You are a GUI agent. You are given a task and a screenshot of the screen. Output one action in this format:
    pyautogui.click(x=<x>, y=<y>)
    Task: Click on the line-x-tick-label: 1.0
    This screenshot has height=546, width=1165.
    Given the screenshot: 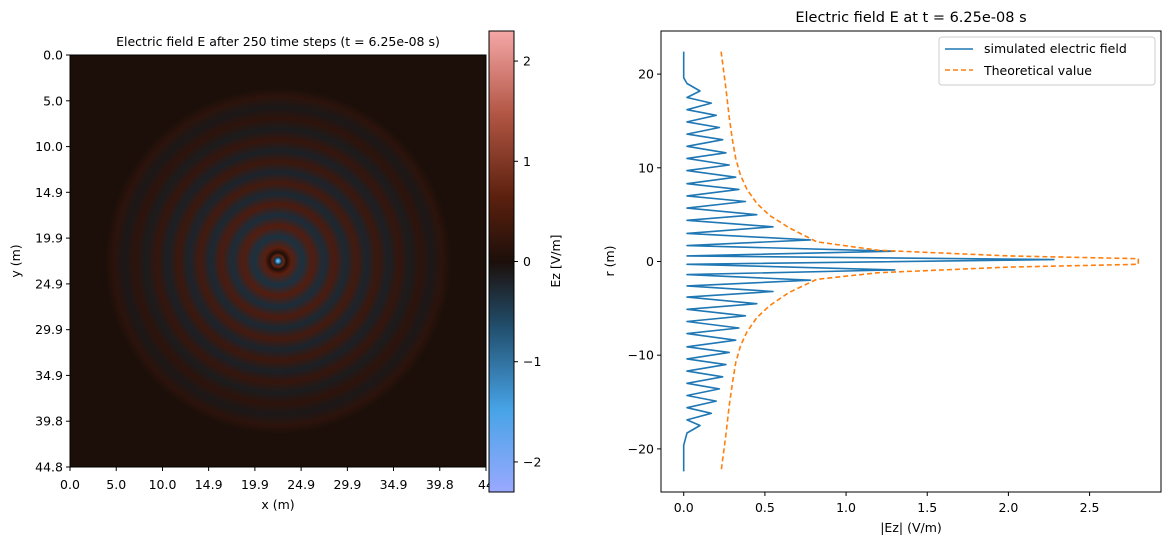 What is the action you would take?
    pyautogui.click(x=846, y=507)
    